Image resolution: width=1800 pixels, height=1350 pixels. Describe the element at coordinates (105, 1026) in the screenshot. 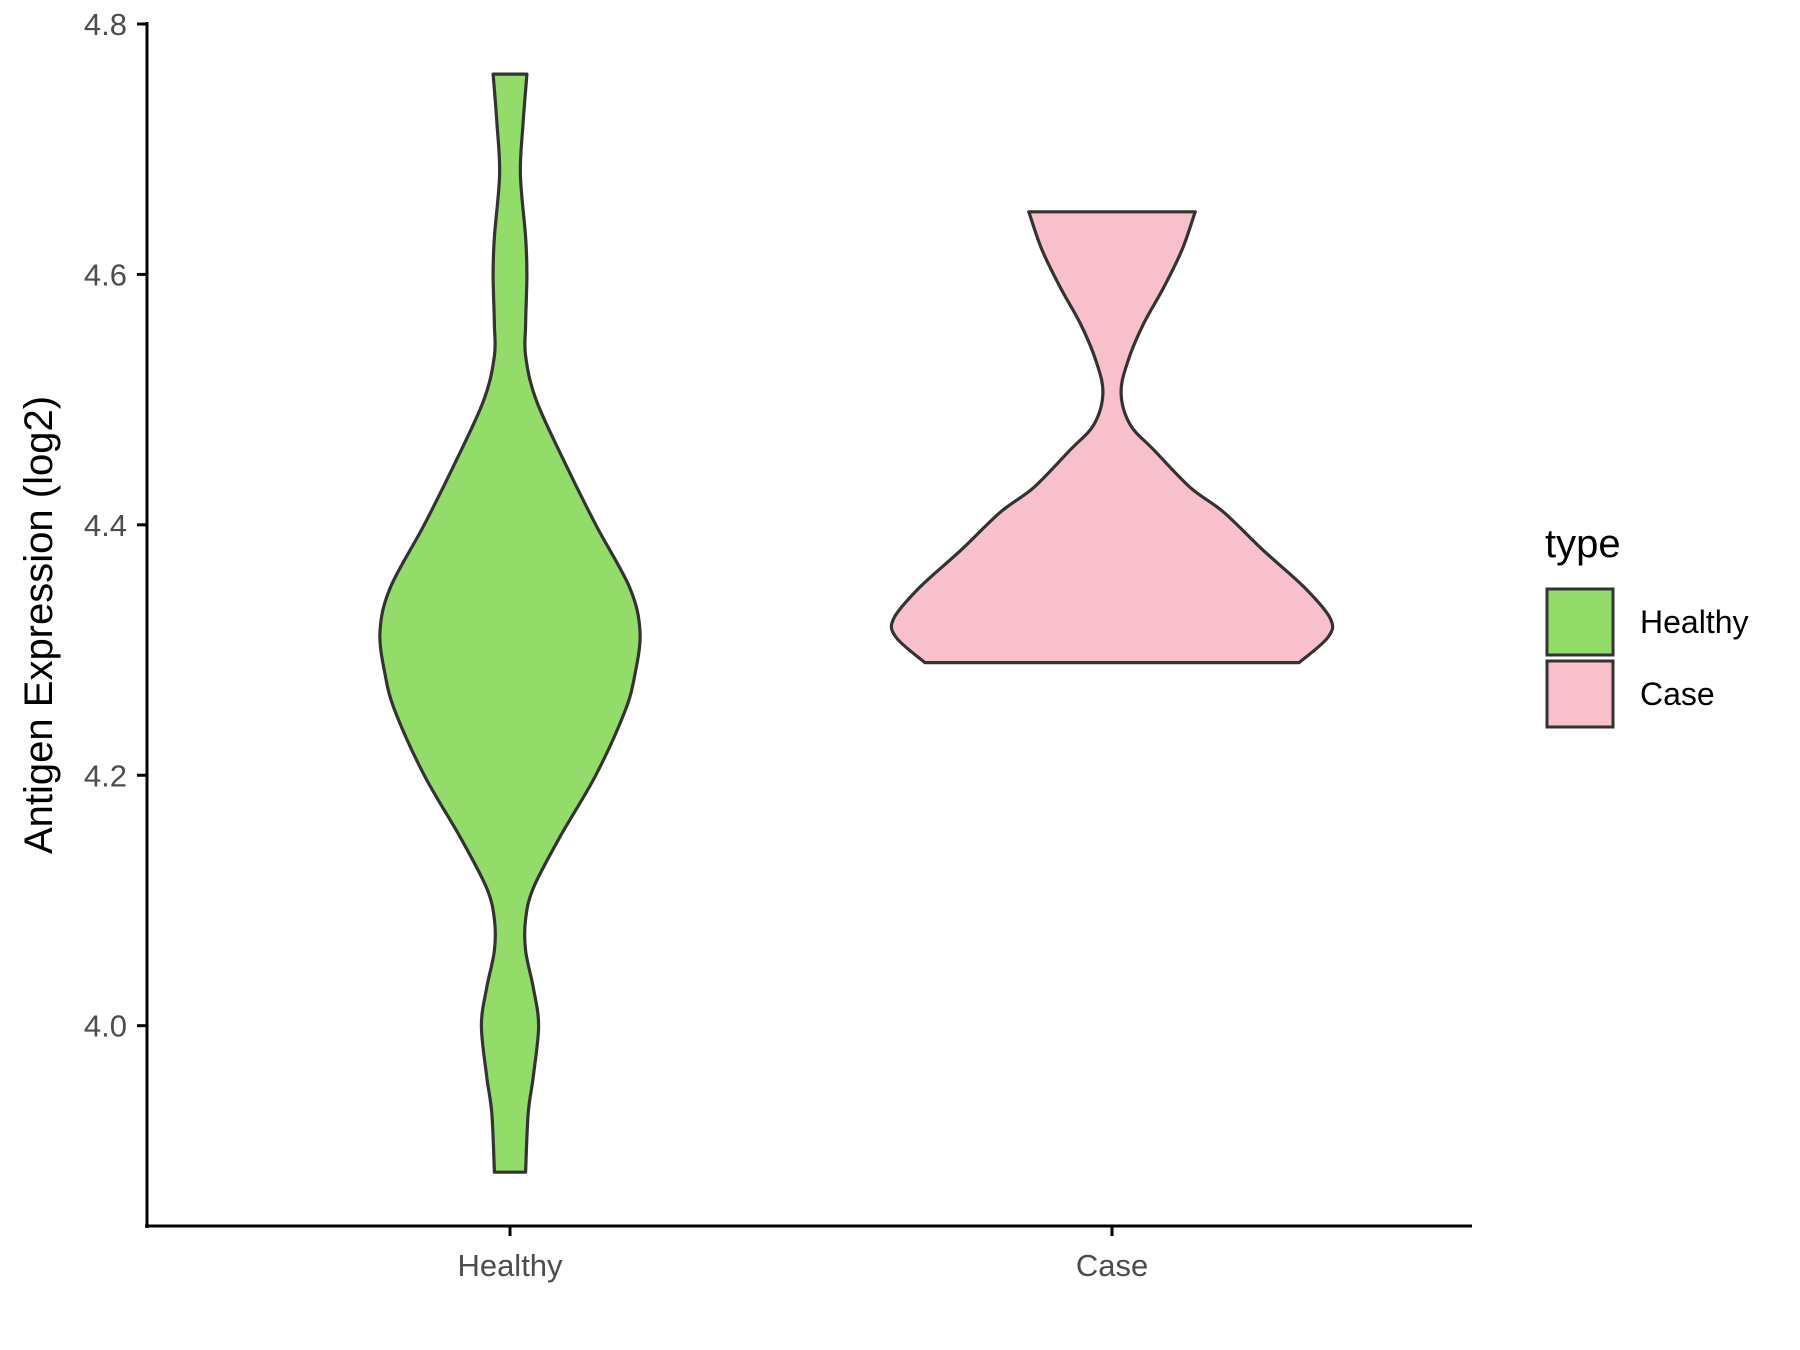

I see `y-tick-label: 4.0` at that location.